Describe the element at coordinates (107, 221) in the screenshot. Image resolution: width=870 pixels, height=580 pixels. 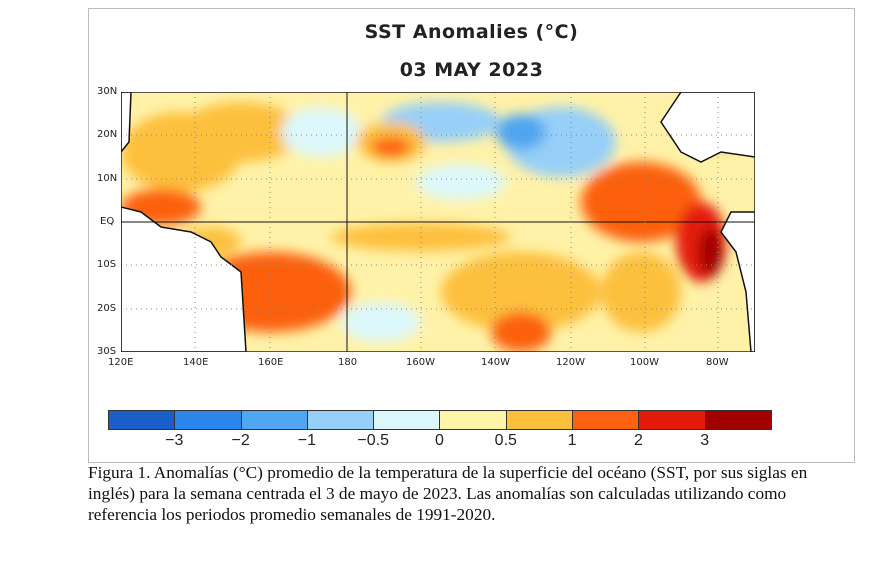
I see `lat-tick: EQ` at that location.